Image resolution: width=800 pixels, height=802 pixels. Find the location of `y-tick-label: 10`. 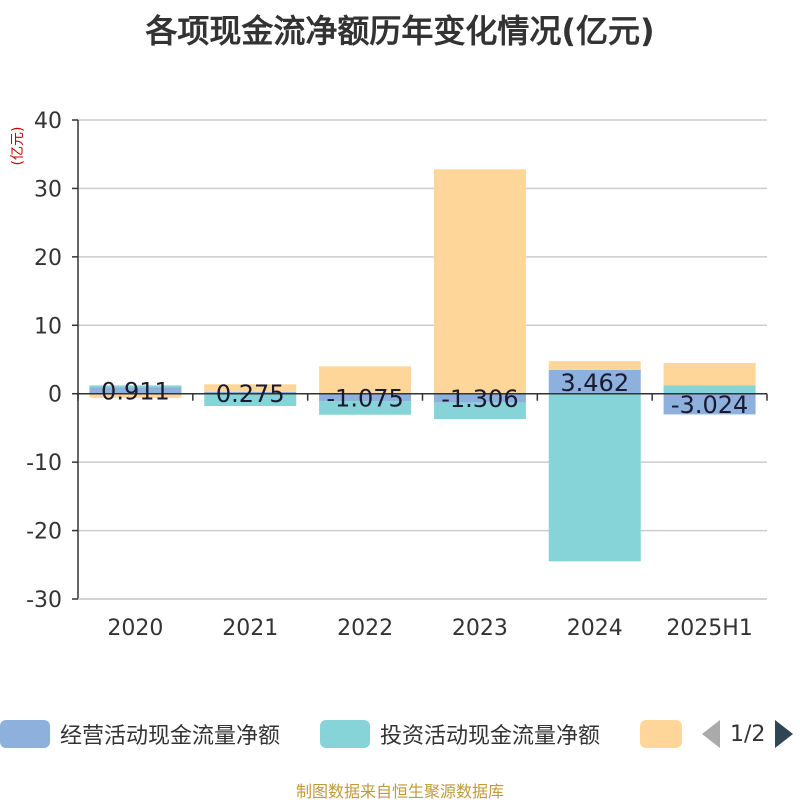

y-tick-label: 10 is located at coordinates (48, 326).